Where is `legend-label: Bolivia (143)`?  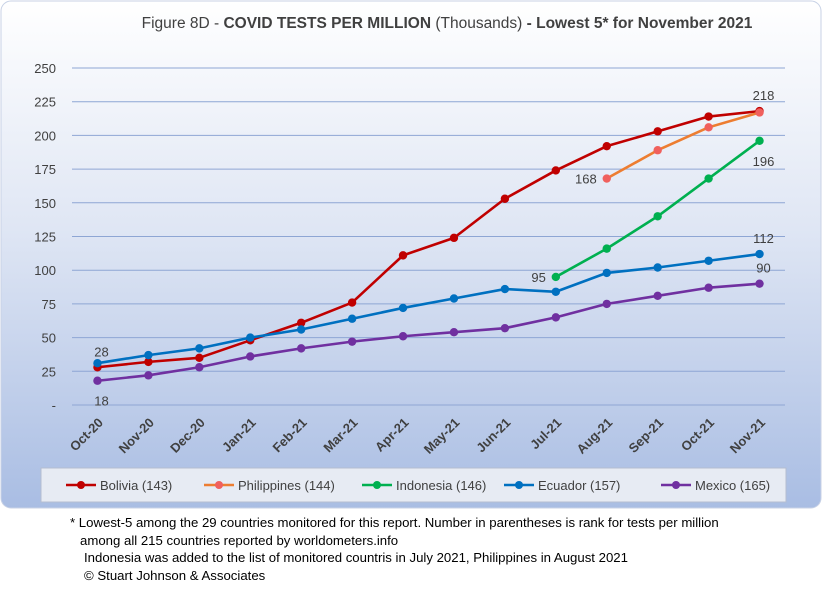
legend-label: Bolivia (143) is located at coordinates (136, 485).